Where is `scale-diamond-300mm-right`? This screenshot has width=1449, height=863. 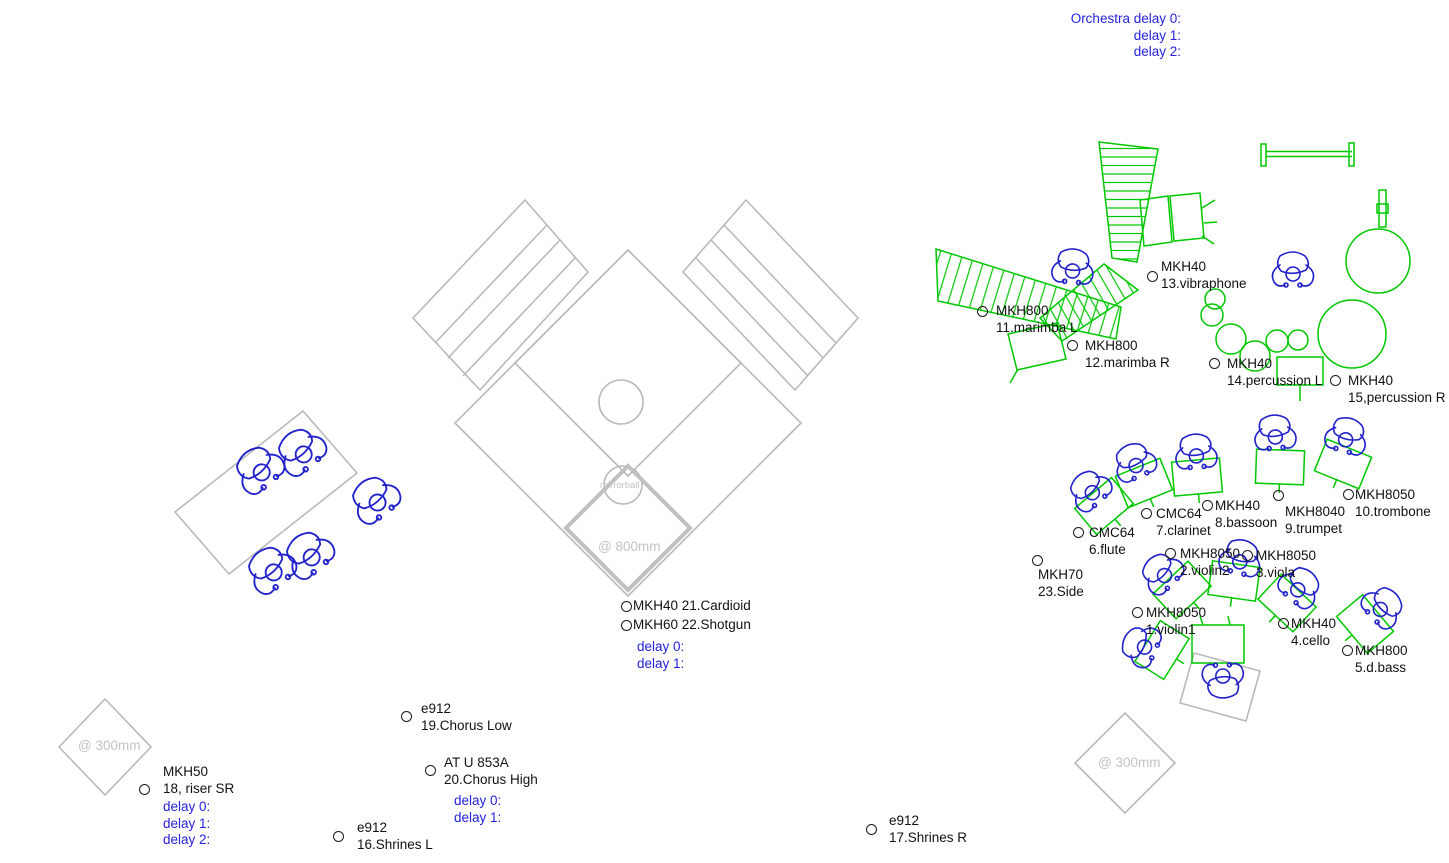
scale-diamond-300mm-right is located at coordinates (1125, 763).